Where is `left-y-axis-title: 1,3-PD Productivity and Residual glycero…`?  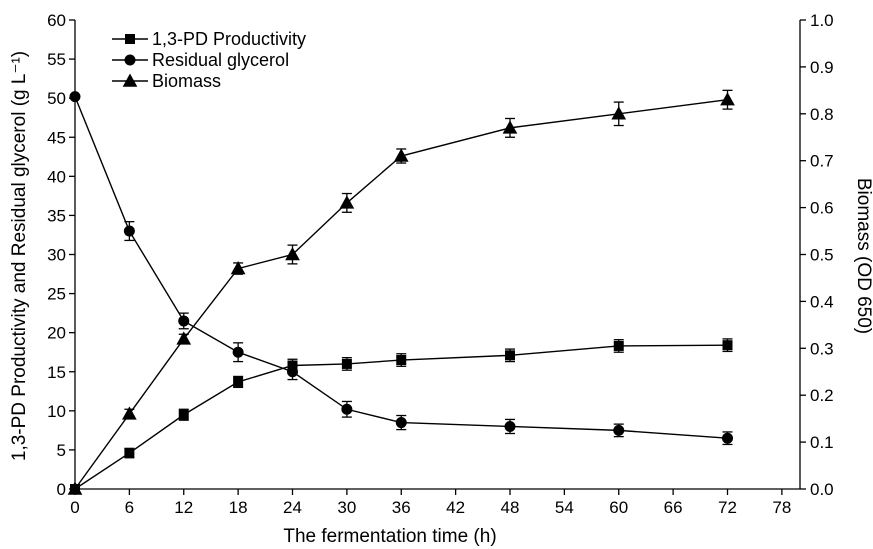 left-y-axis-title: 1,3-PD Productivity and Residual glycero… is located at coordinates (19, 256).